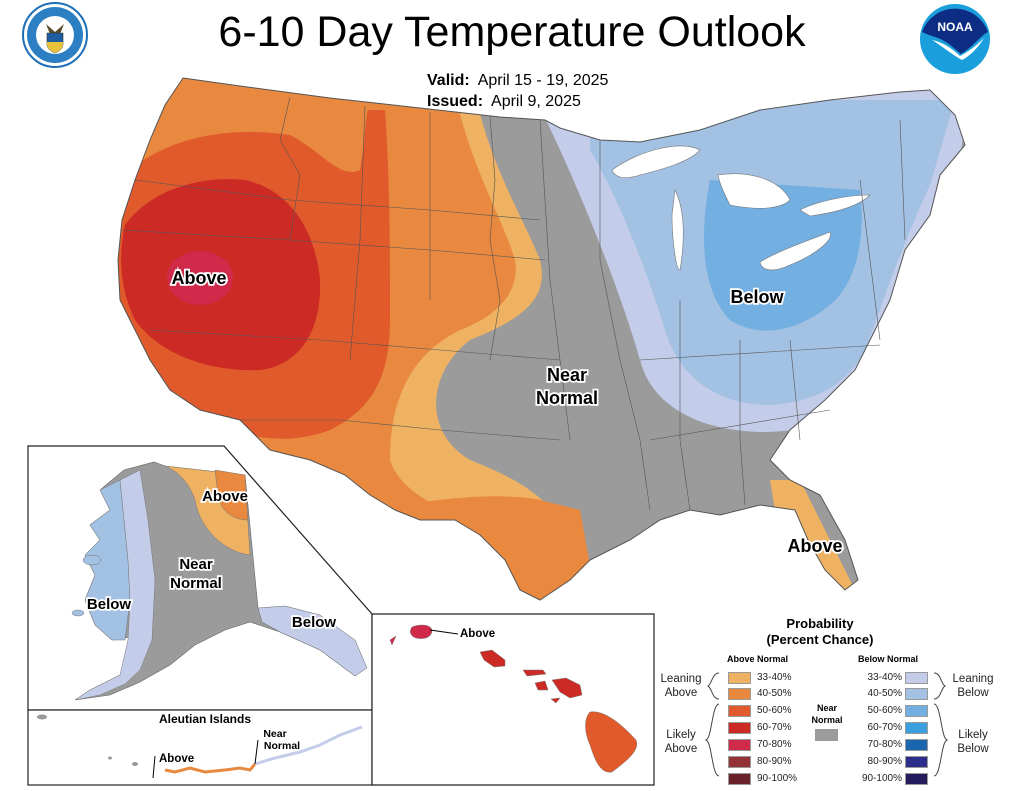  What do you see at coordinates (681, 742) in the screenshot?
I see `likely-above-label: Likely Above` at bounding box center [681, 742].